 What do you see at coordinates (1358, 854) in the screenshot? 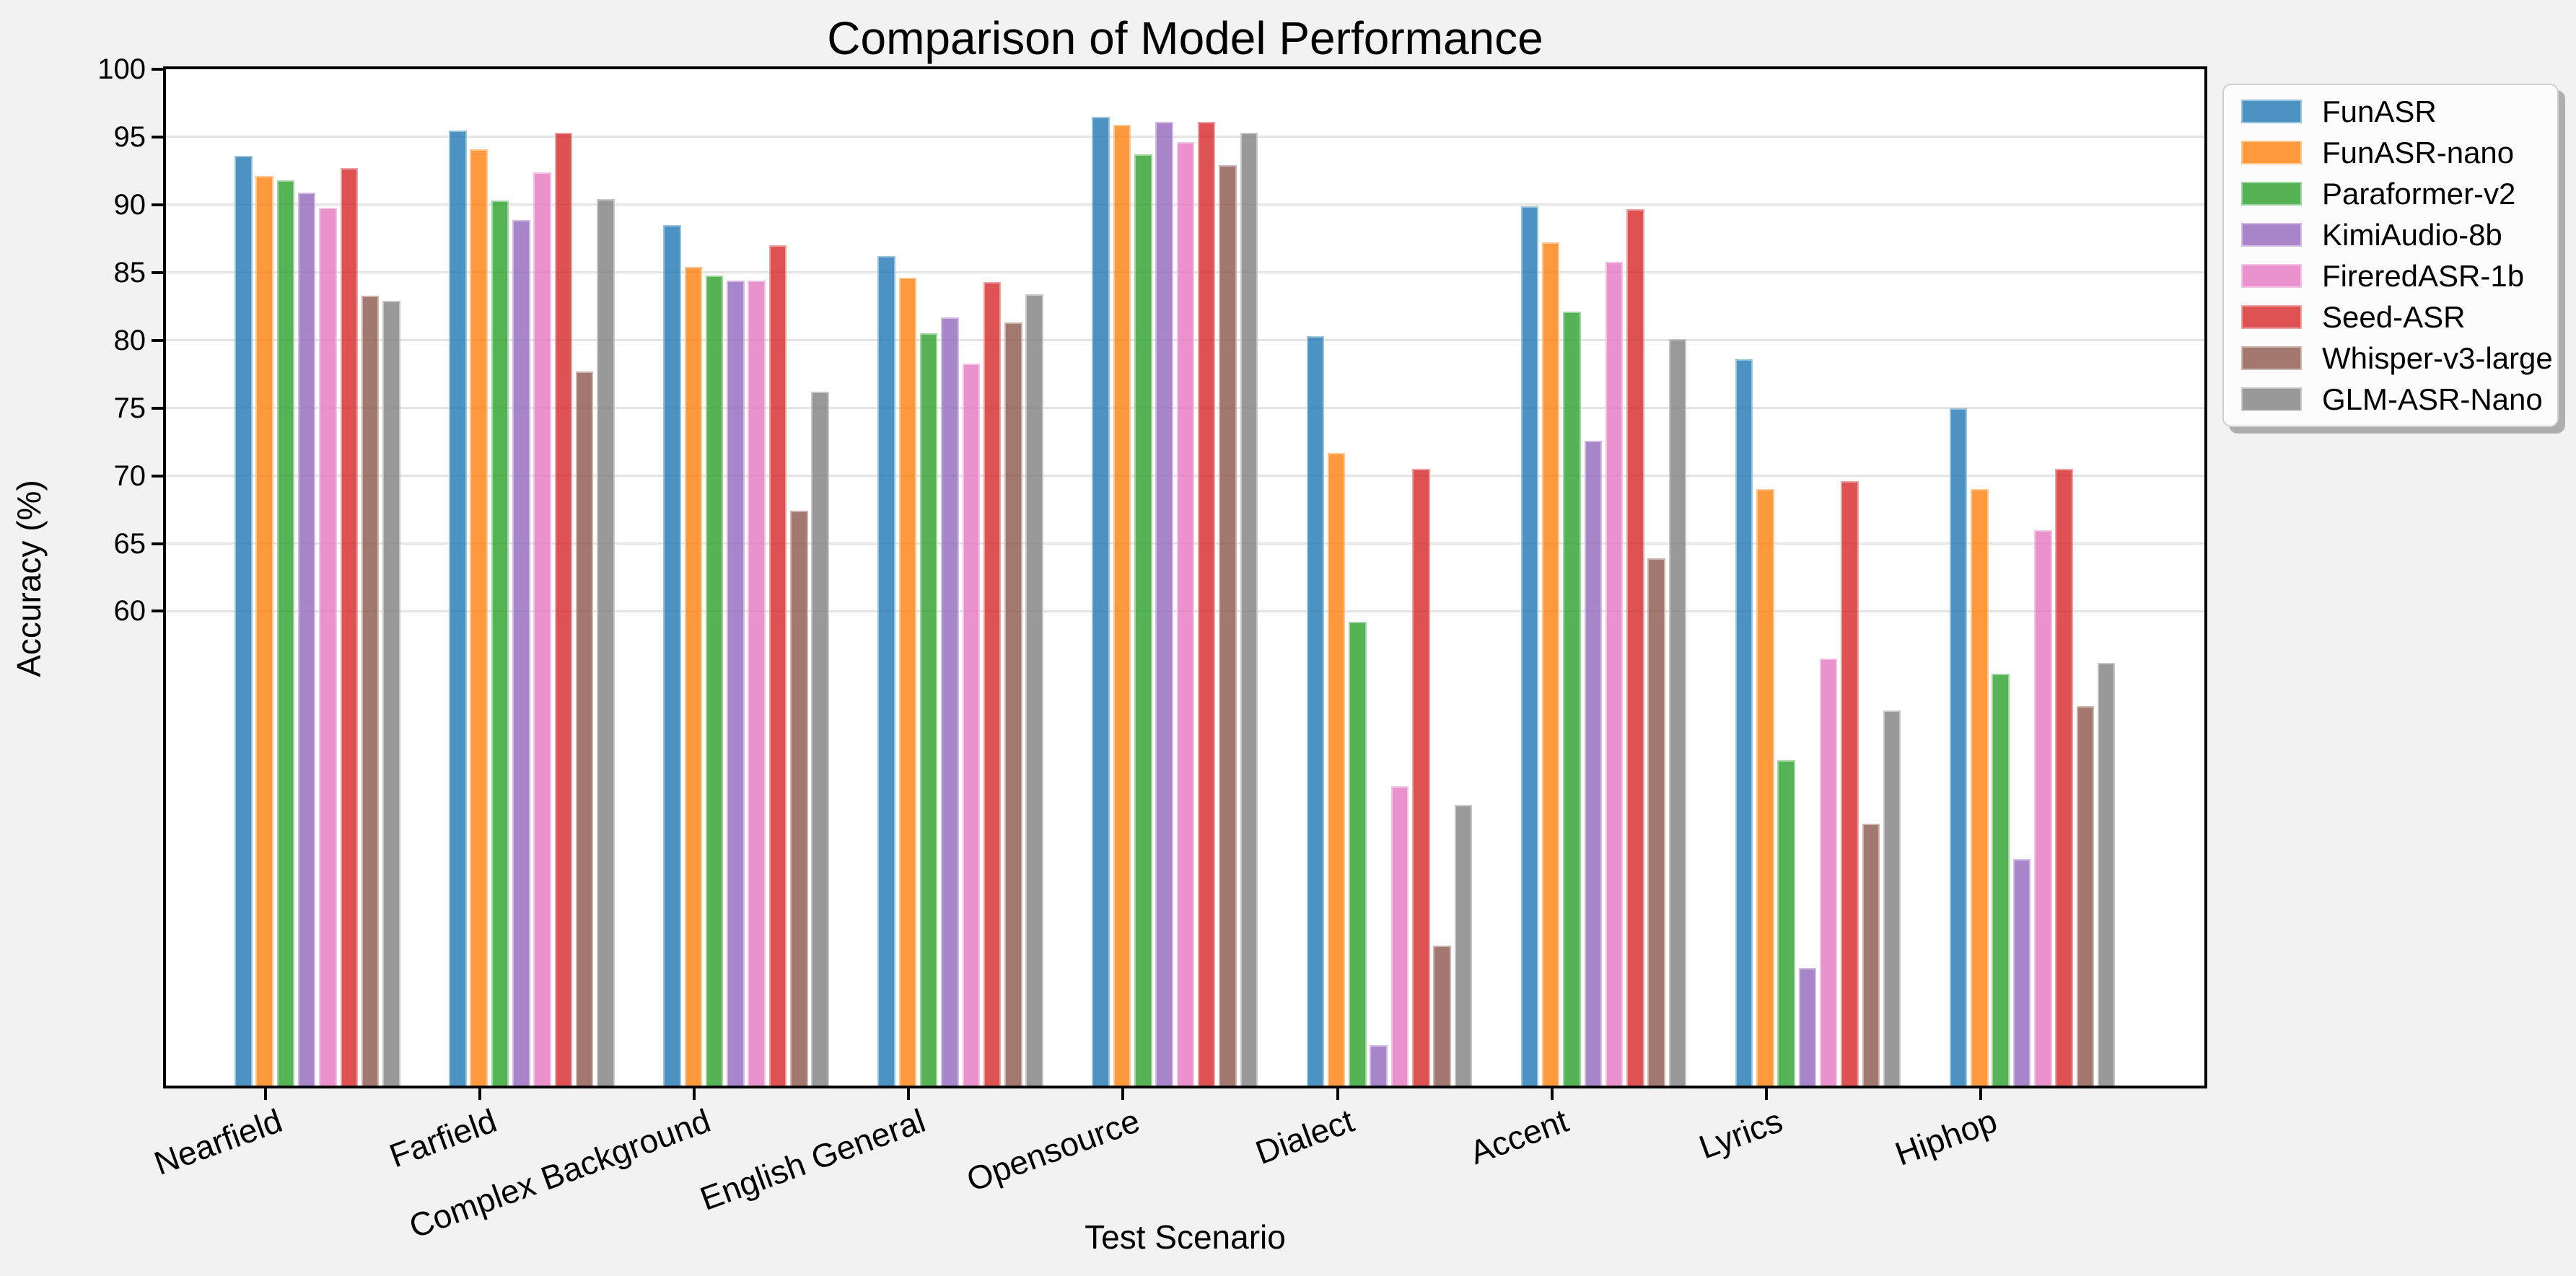
I see `bar-Paraformer-v2-Dialect` at bounding box center [1358, 854].